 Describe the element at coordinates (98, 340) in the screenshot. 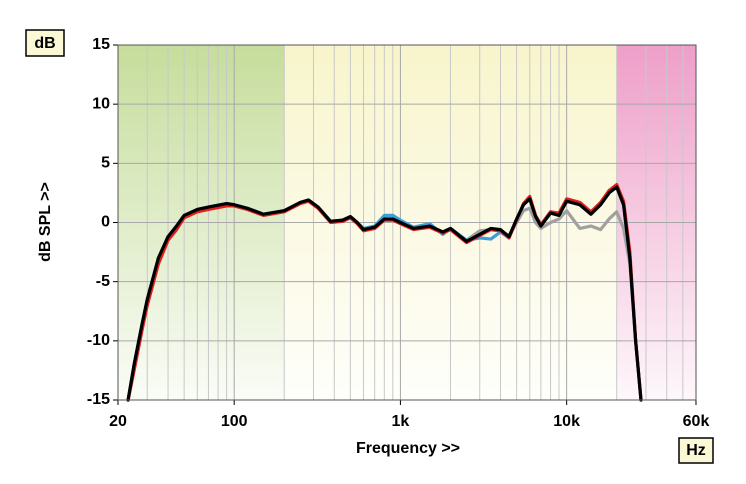

I see `y-tick-label: -10` at that location.